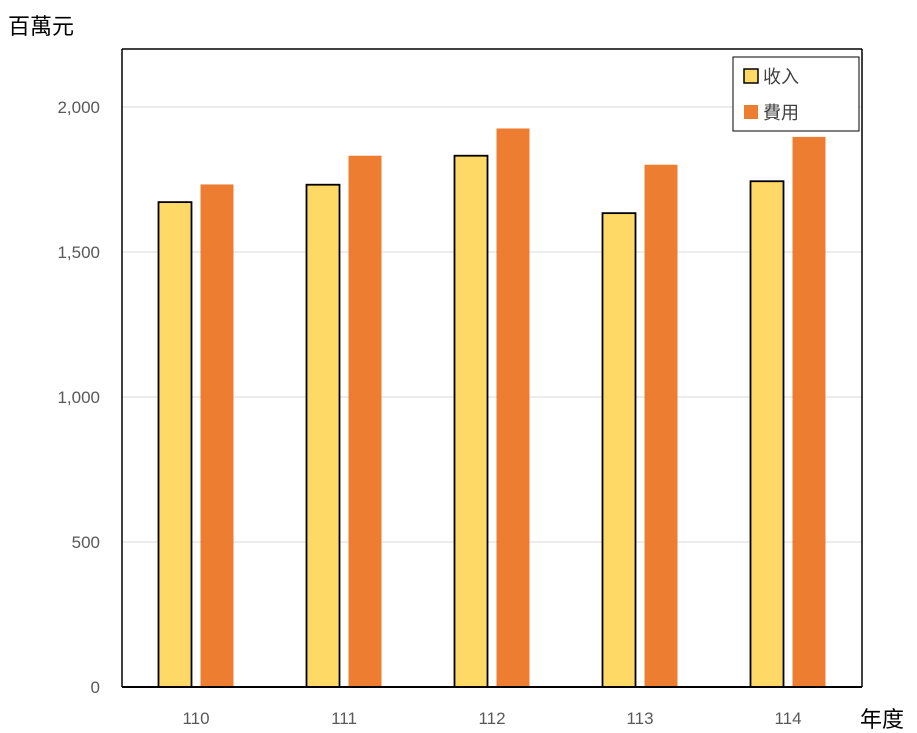  What do you see at coordinates (78, 252) in the screenshot?
I see `y-tick-label: 1,500` at bounding box center [78, 252].